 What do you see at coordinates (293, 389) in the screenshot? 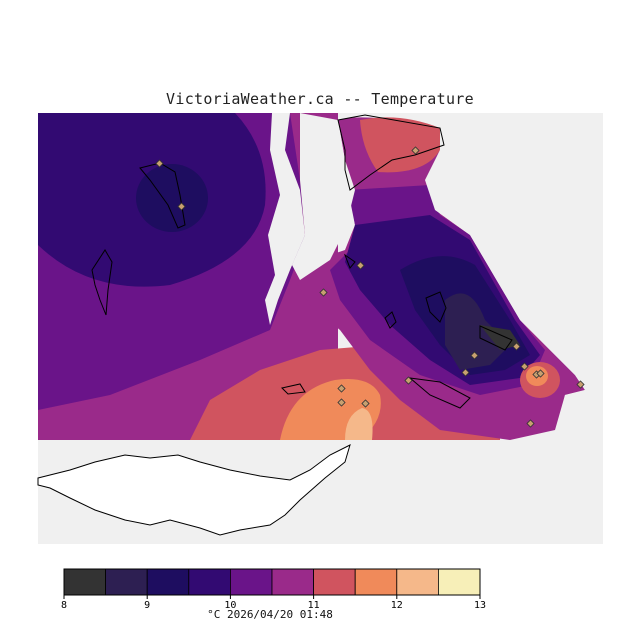
I see `island-south` at bounding box center [293, 389].